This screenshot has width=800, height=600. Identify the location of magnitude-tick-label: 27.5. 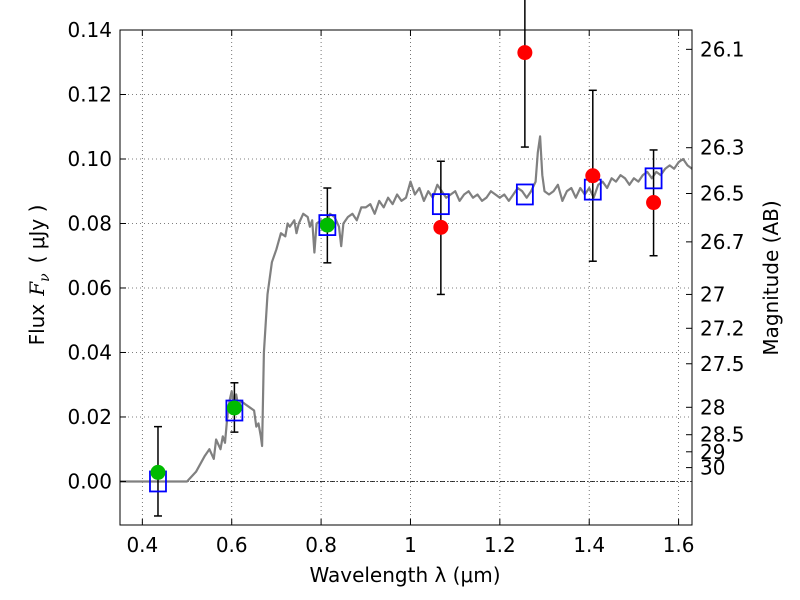
(722, 364).